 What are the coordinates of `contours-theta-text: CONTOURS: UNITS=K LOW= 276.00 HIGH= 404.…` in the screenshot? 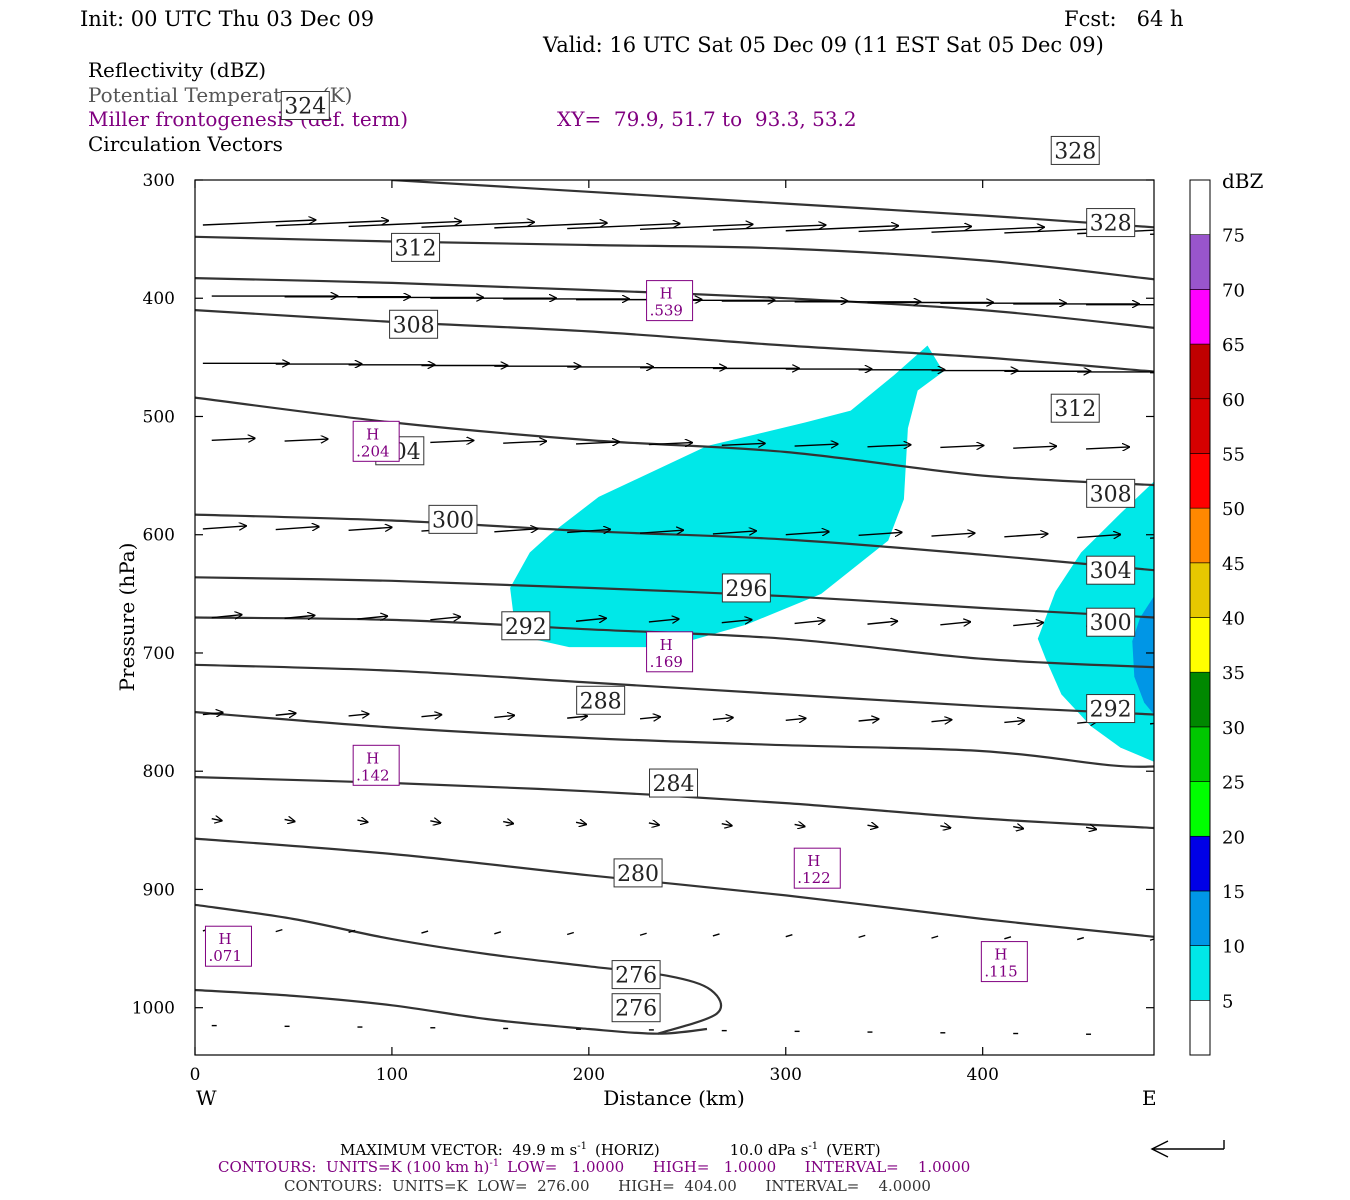 It's located at (607, 1186).